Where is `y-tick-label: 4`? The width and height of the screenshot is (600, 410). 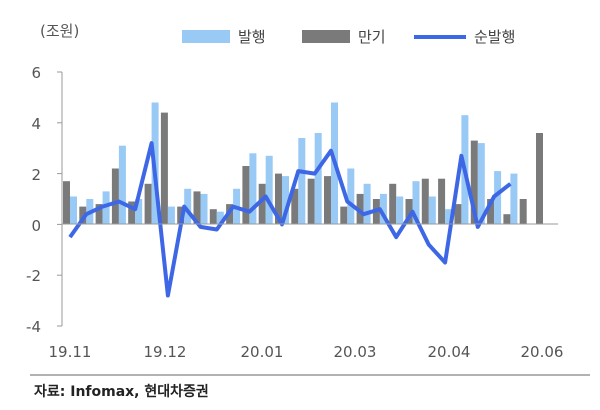
y-tick-label: 4 is located at coordinates (36, 124).